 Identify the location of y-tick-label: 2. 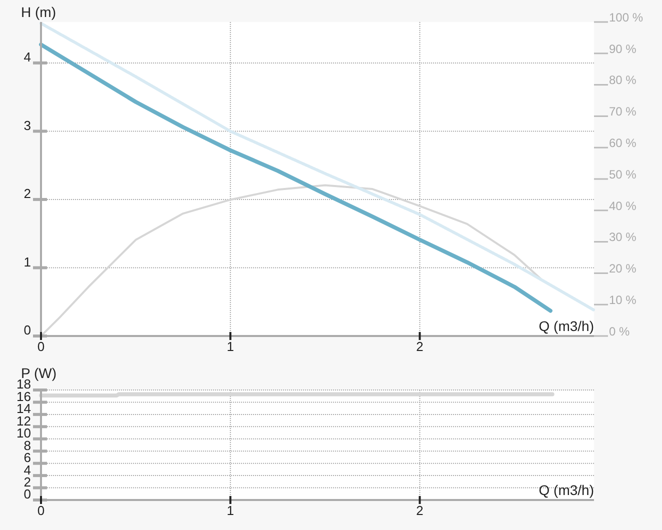
(27, 194).